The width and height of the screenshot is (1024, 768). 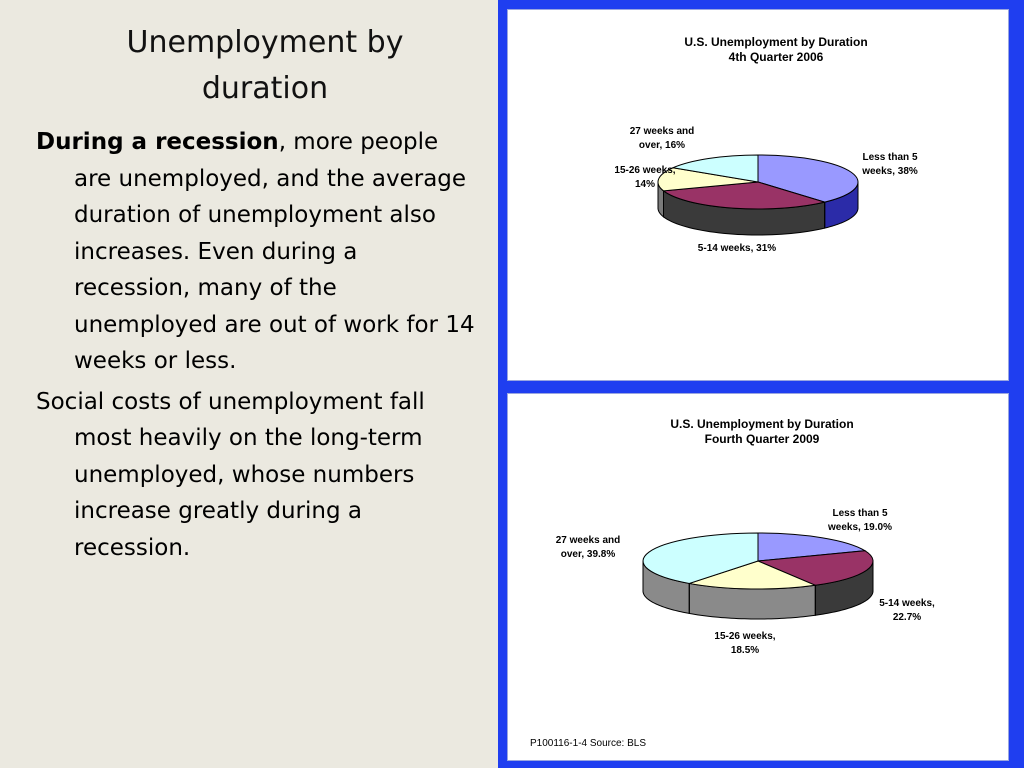 What do you see at coordinates (588, 743) in the screenshot?
I see `chart-2009-source-note: P100116-1-4 Source: BLS` at bounding box center [588, 743].